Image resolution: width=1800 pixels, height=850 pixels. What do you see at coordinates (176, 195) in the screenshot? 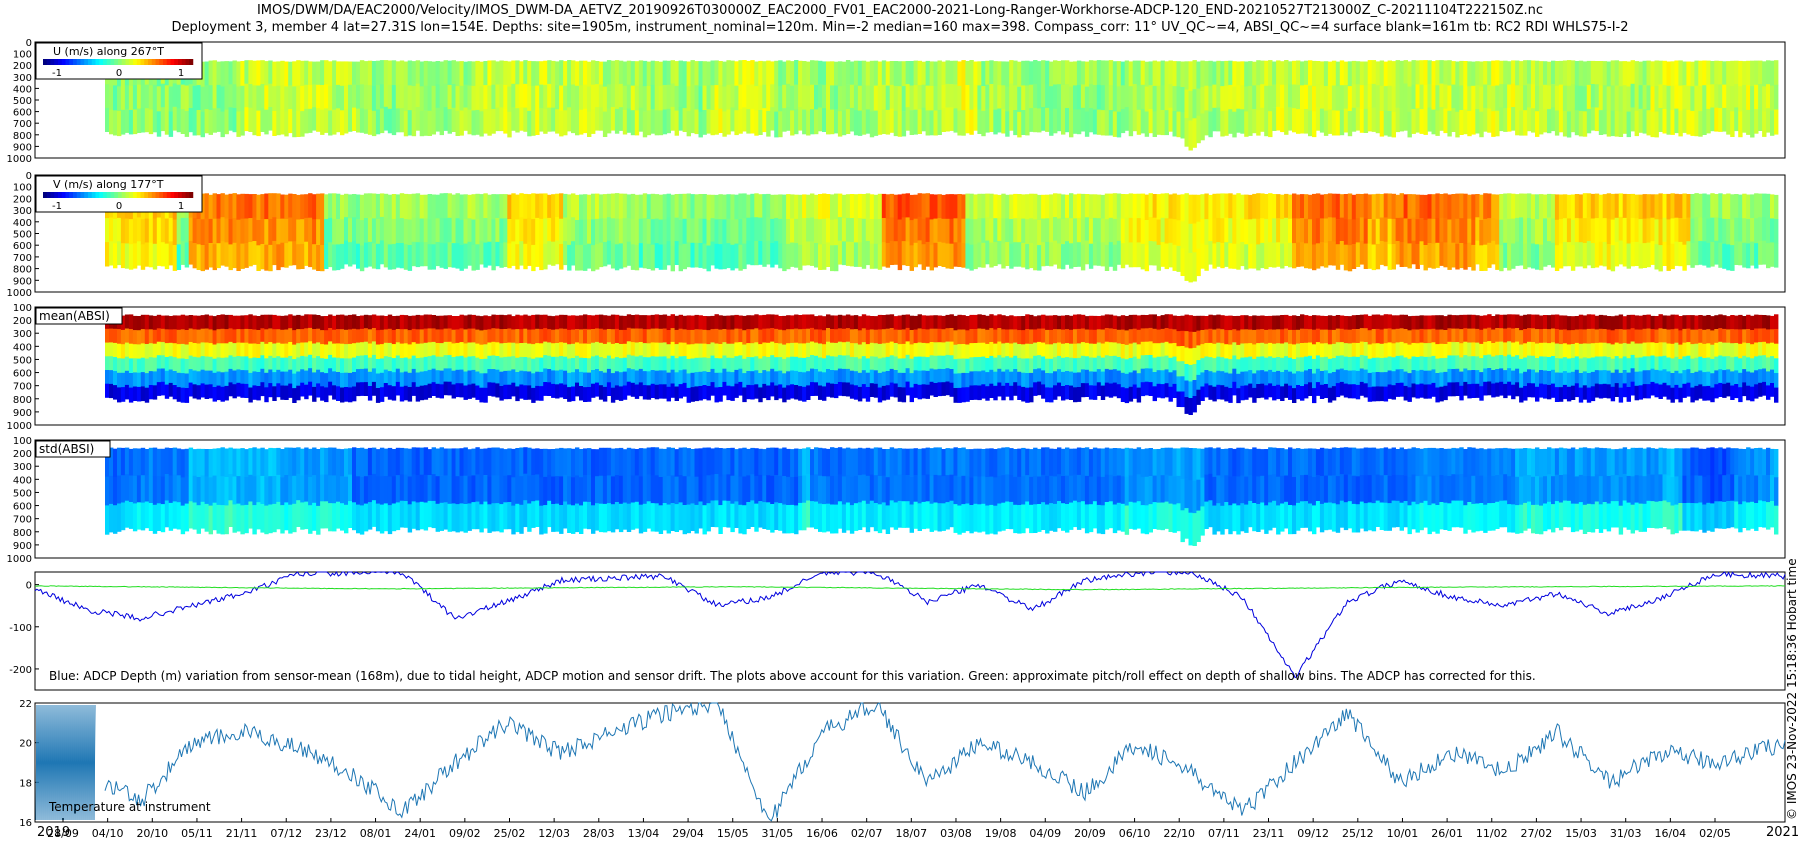
I see `colorbar-swatch` at bounding box center [176, 195].